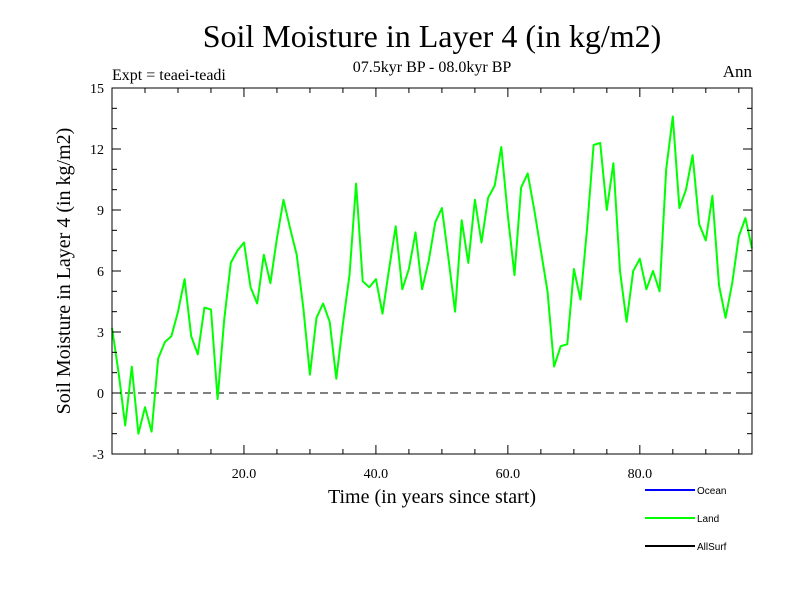 The image size is (800, 600). Describe the element at coordinates (686, 519) in the screenshot. I see `legend: Ocean Land AllSurf` at that location.